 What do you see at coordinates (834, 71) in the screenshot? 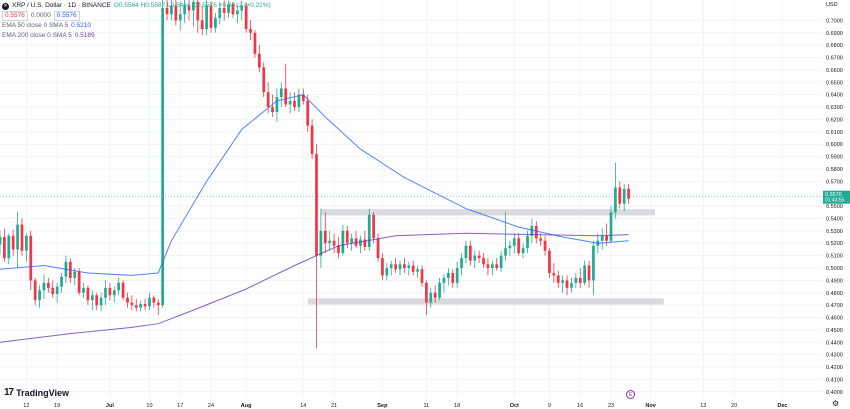
I see `price-tick-label: 0.6600` at bounding box center [834, 71].